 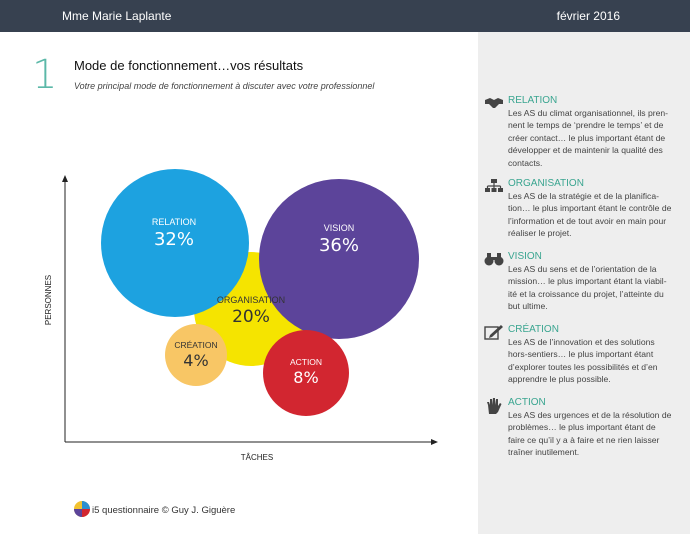 I want to click on org-chart-icon, so click(x=494, y=187).